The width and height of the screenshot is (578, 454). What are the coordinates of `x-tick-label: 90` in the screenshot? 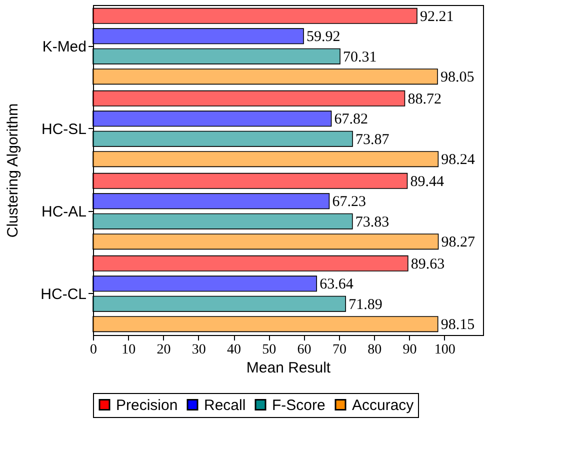 It's located at (409, 350).